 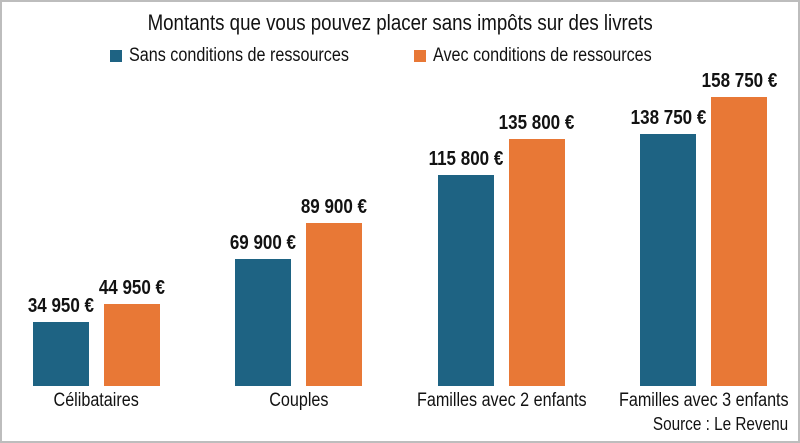 I want to click on source-credit-text: Source : Le Revenu, so click(x=720, y=424).